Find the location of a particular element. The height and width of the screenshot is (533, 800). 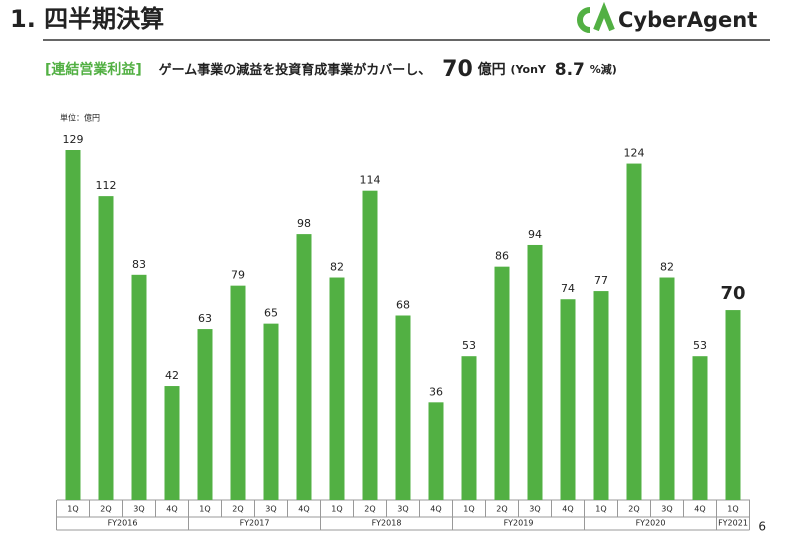

logo-text: CyberAgent is located at coordinates (687, 20).